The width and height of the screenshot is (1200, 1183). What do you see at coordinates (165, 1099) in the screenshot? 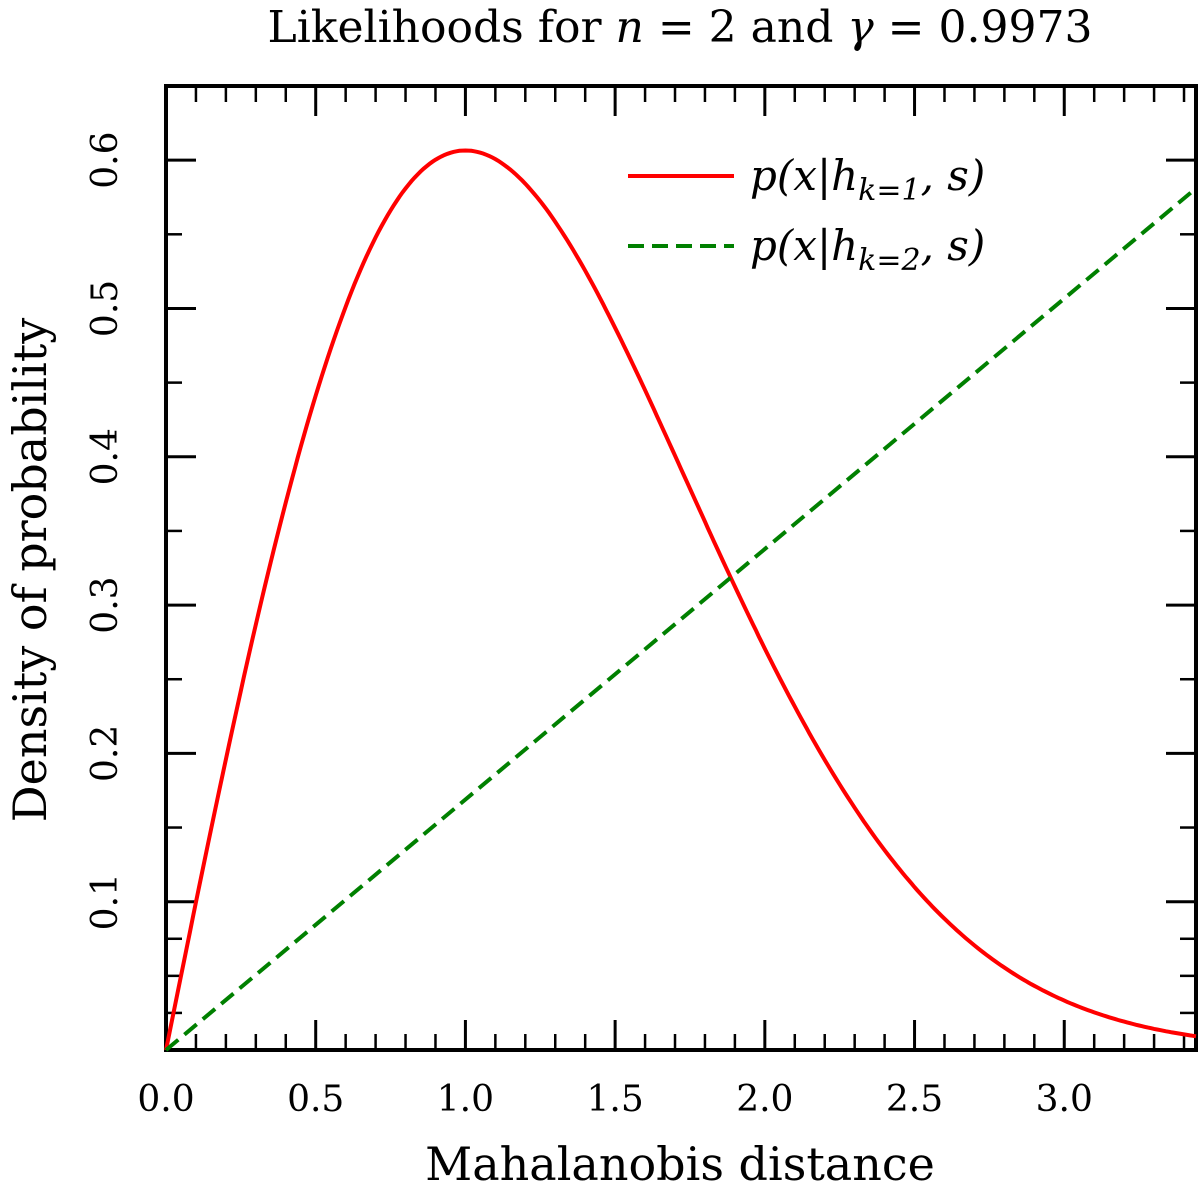
I see `x-tick-label: 0.0` at bounding box center [165, 1099].